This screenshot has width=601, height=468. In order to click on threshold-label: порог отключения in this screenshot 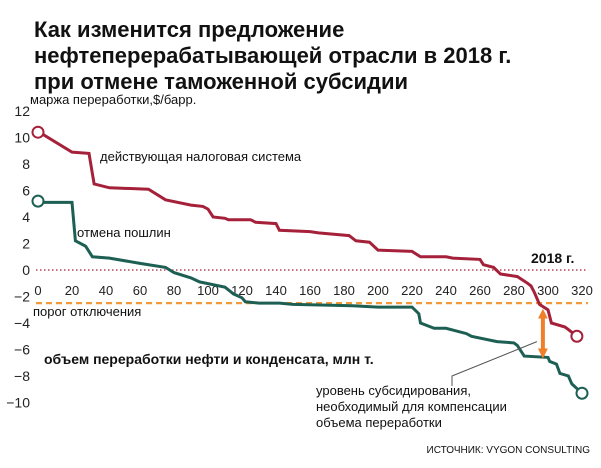, I will do `click(87, 311)`.